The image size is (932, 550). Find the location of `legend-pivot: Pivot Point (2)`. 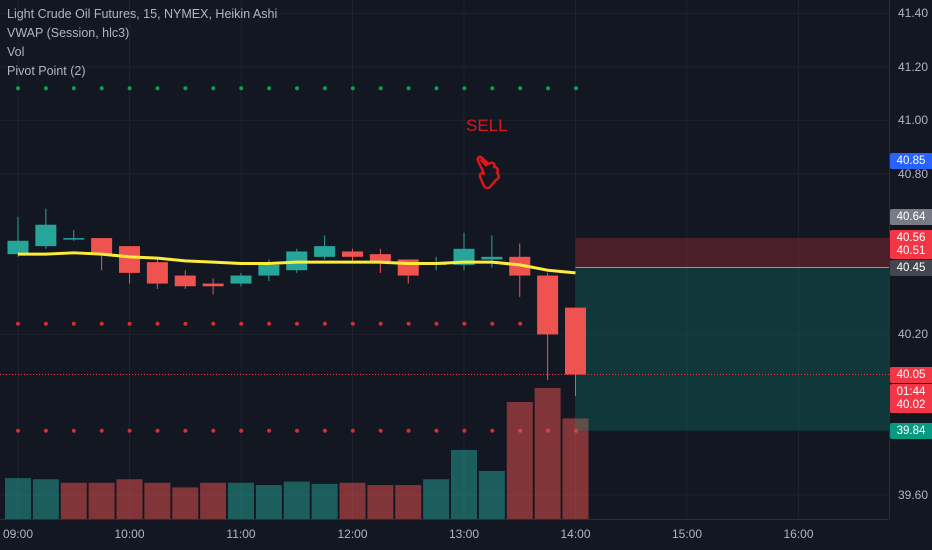

legend-pivot: Pivot Point (2) is located at coordinates (46, 71).